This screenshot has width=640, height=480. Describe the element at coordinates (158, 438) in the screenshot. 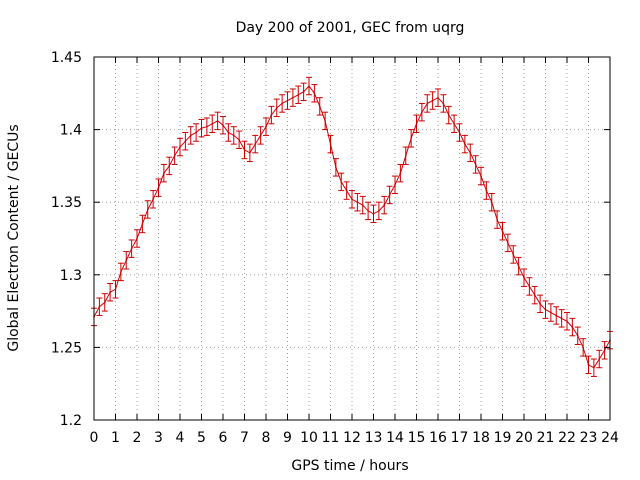

I see `x-tick-label: 3` at that location.